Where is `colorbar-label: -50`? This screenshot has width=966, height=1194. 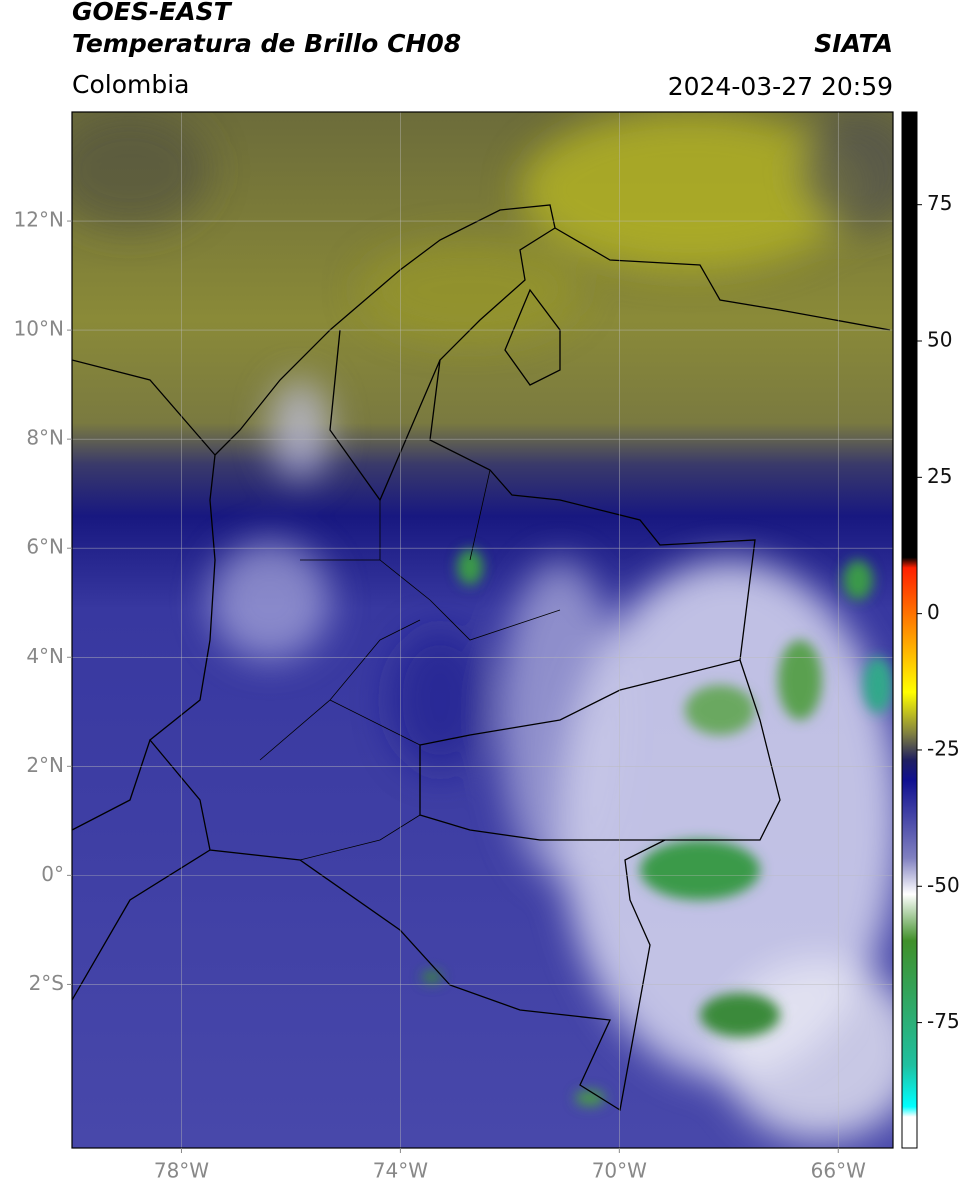 colorbar-label: -50 is located at coordinates (943, 885).